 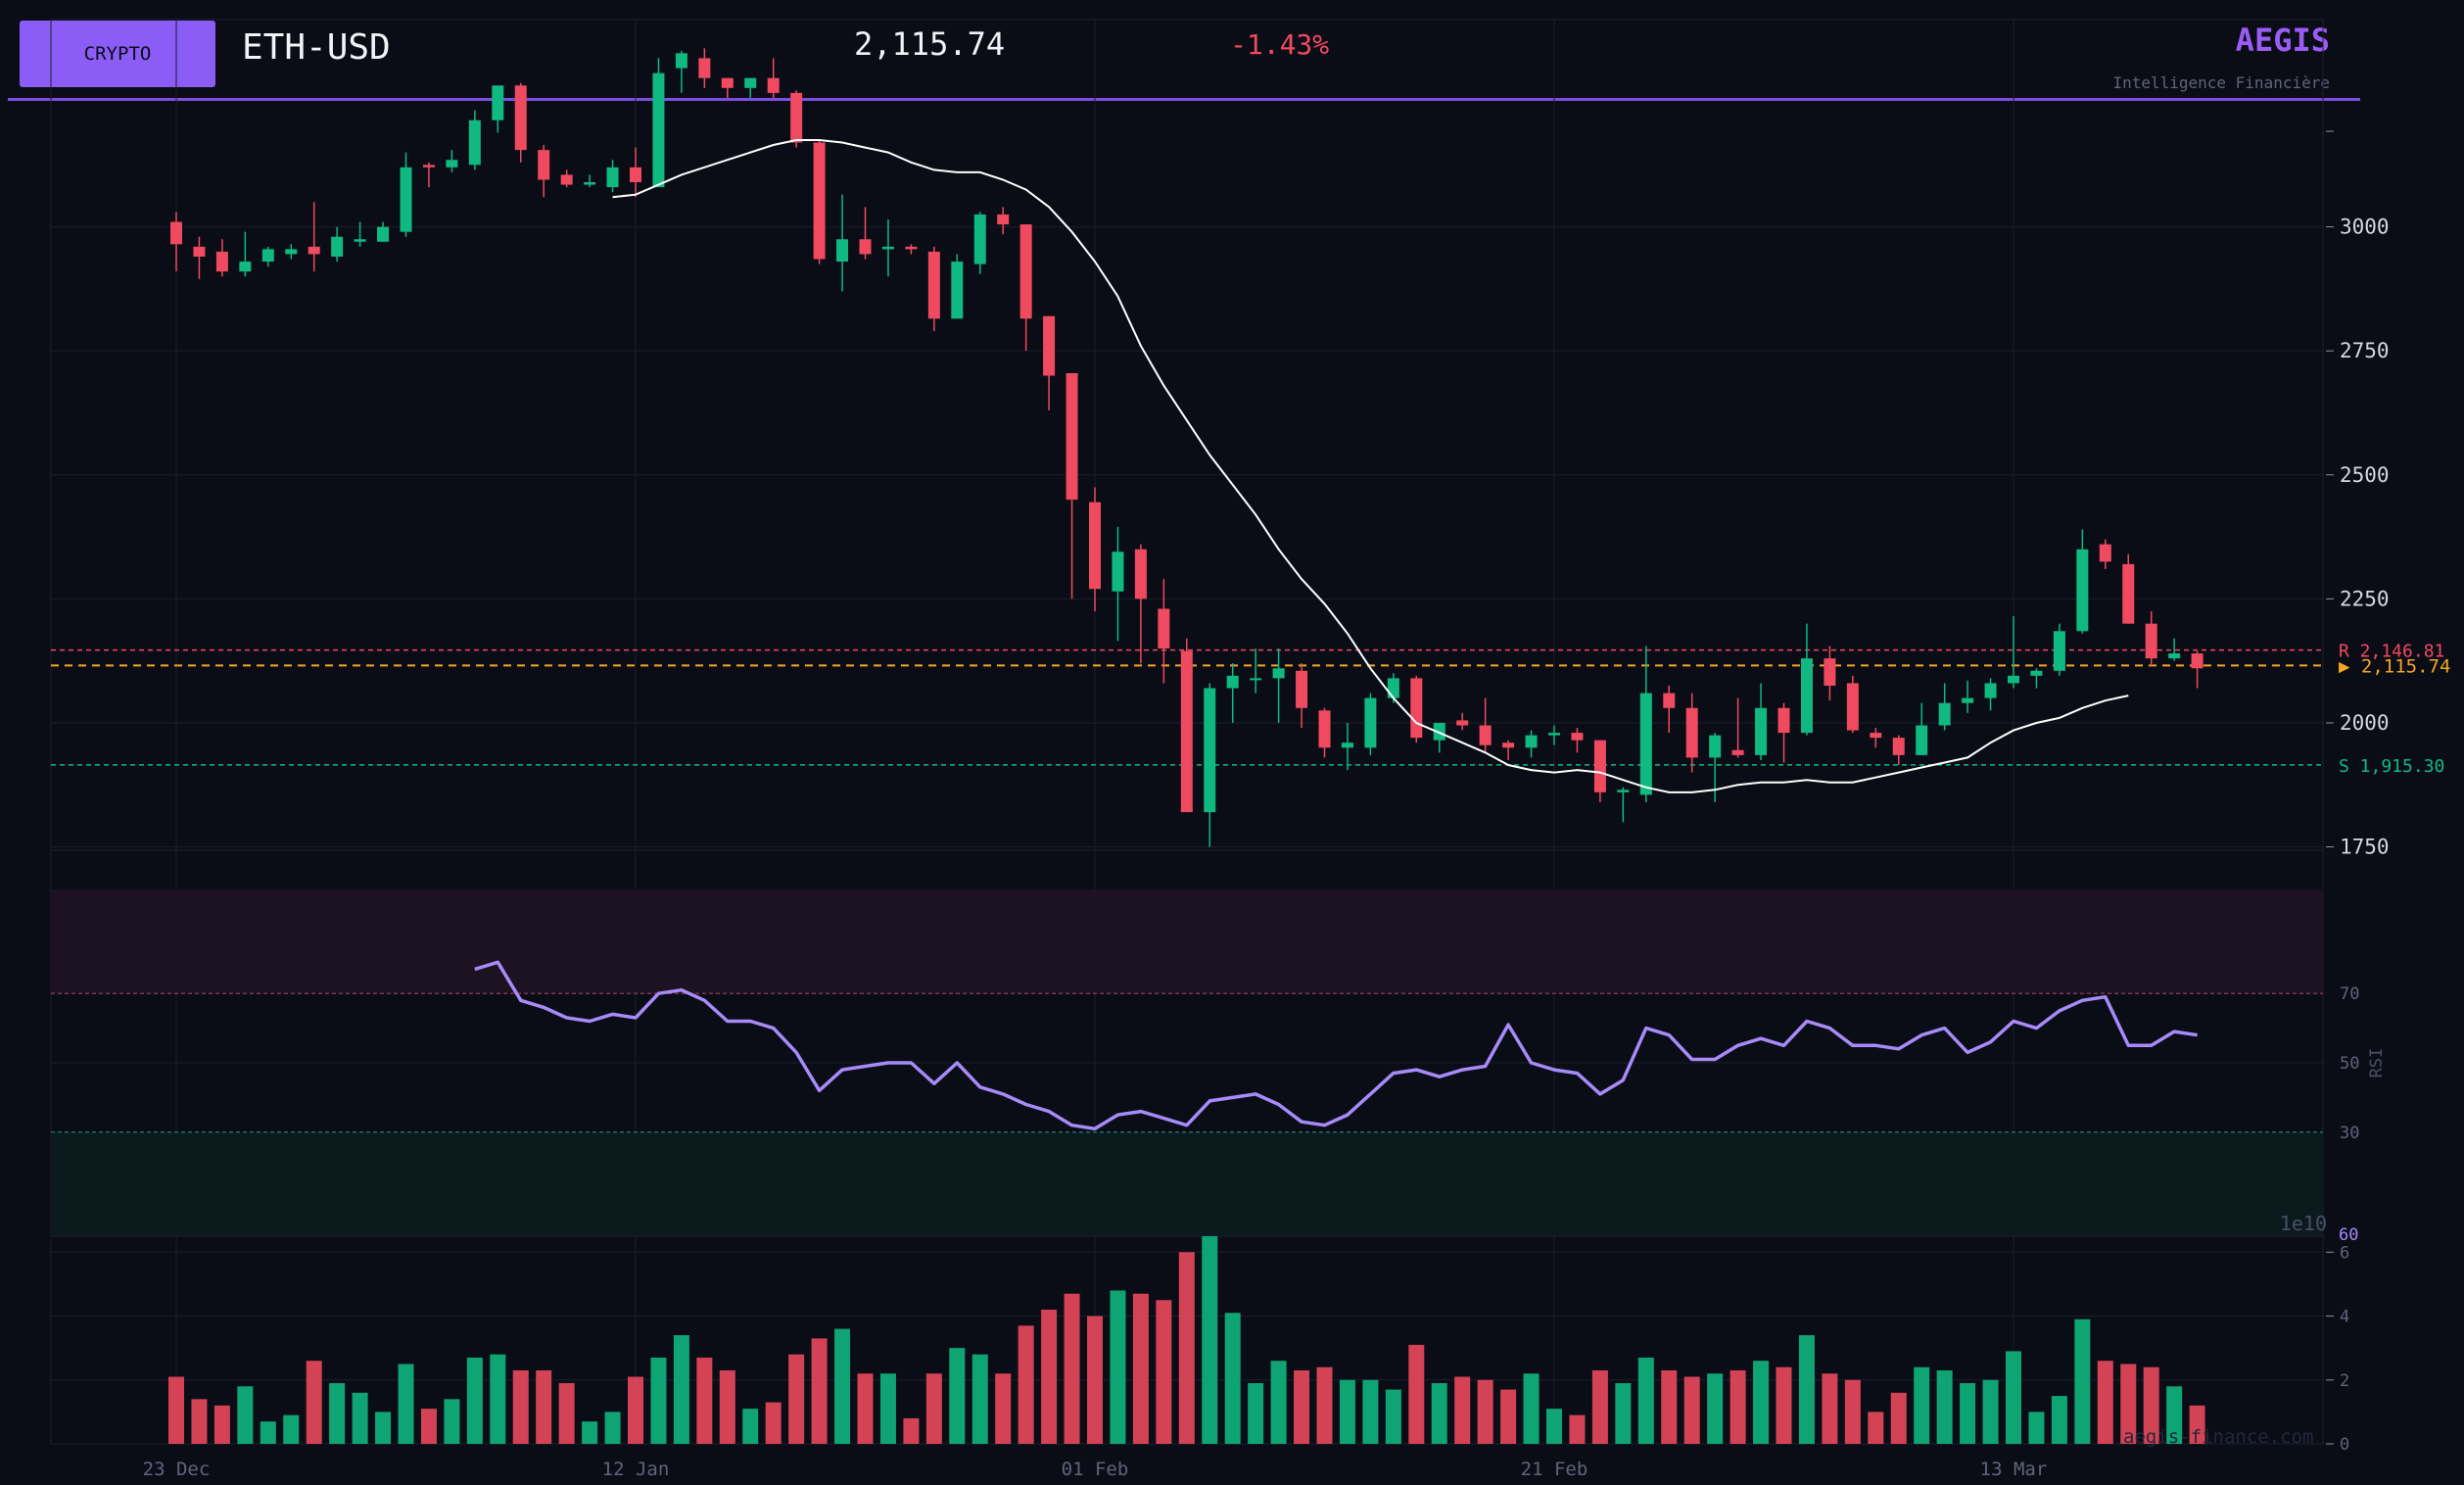 What do you see at coordinates (2365, 475) in the screenshot?
I see `price-tick-label: 2500` at bounding box center [2365, 475].